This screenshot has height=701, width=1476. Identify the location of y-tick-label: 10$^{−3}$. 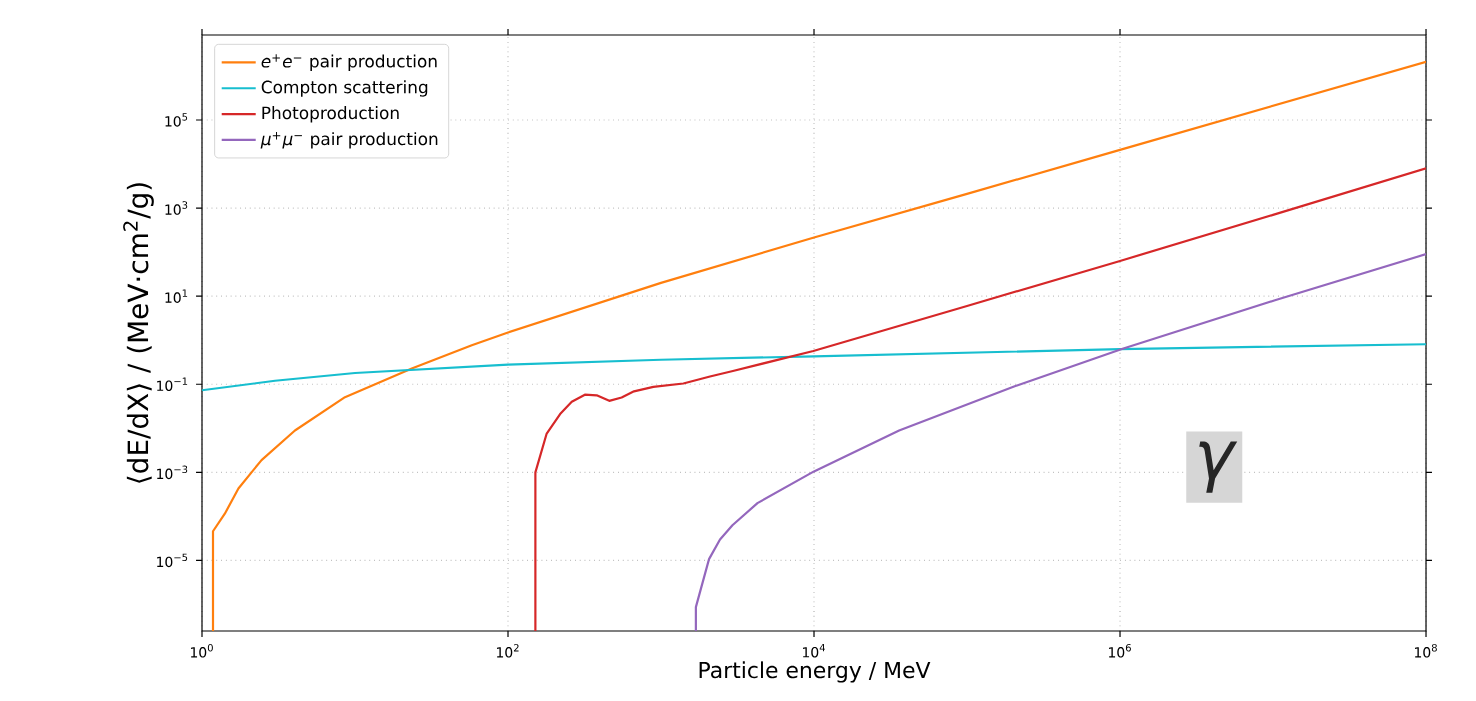
(172, 472).